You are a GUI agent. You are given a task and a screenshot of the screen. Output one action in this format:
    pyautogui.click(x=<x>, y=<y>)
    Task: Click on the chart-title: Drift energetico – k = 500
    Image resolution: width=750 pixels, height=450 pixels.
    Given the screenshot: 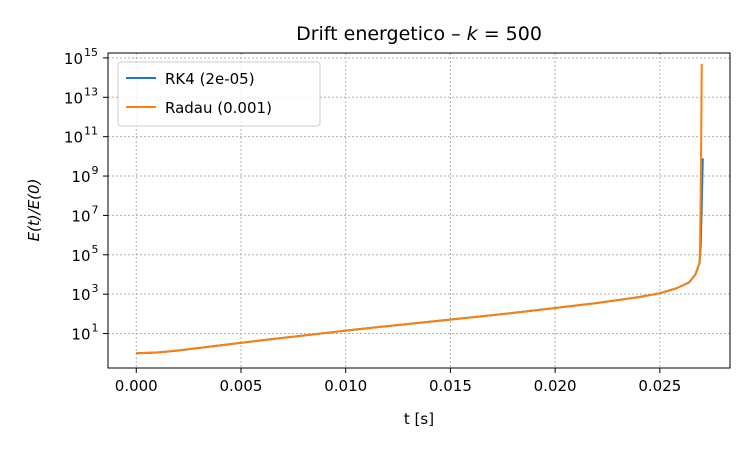 What is the action you would take?
    pyautogui.click(x=419, y=34)
    